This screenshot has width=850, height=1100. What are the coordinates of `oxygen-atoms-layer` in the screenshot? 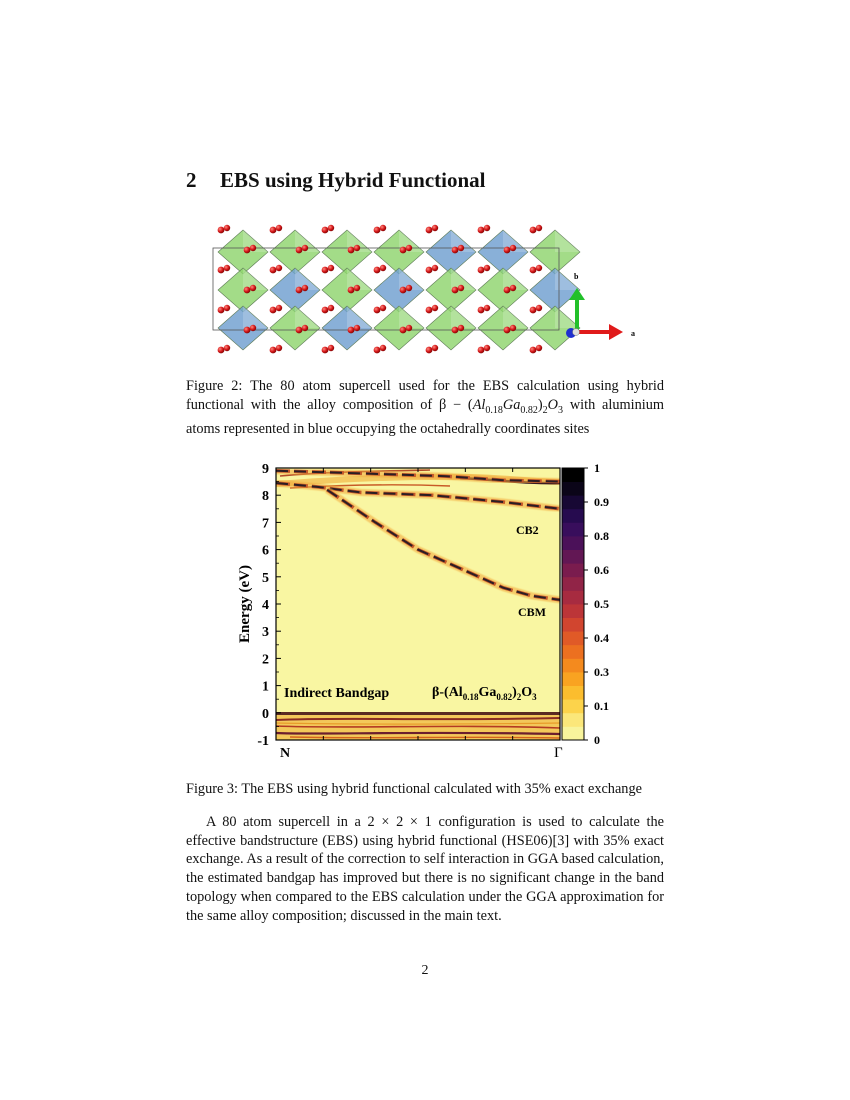 It's located at (380, 289).